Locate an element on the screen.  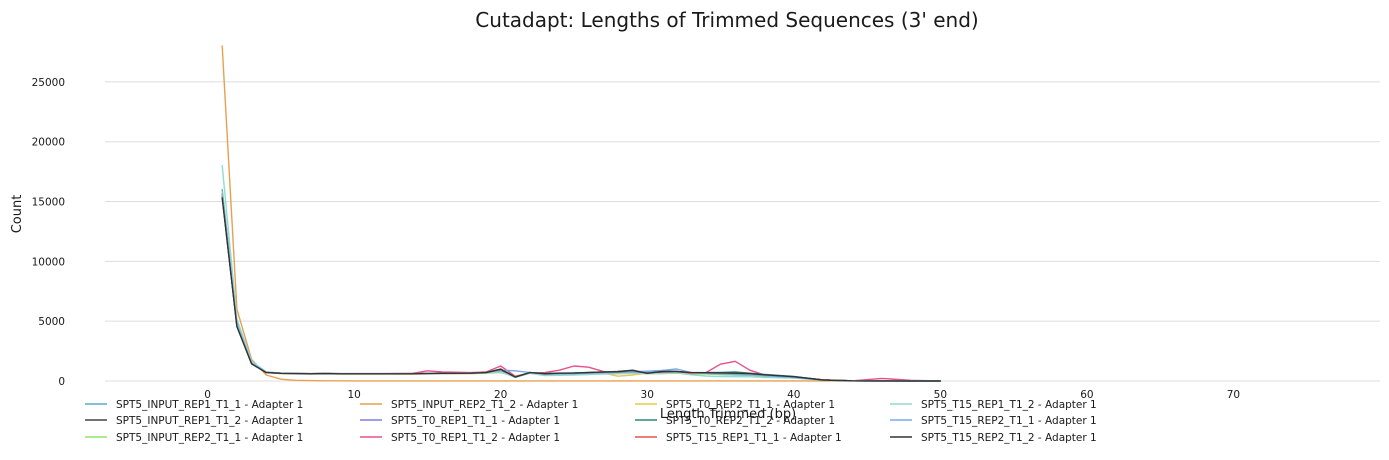
legend-item: SPT5_T0_REP1_T1_2 - Adapter 1 is located at coordinates (460, 438).